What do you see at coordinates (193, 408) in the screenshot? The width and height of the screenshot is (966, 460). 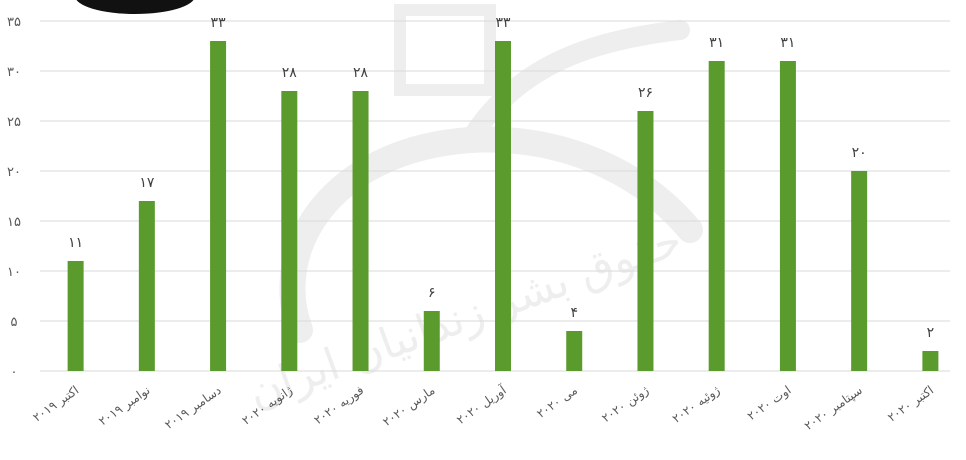 I see `x-tick-label: دسامبر ۲۰۱۹` at bounding box center [193, 408].